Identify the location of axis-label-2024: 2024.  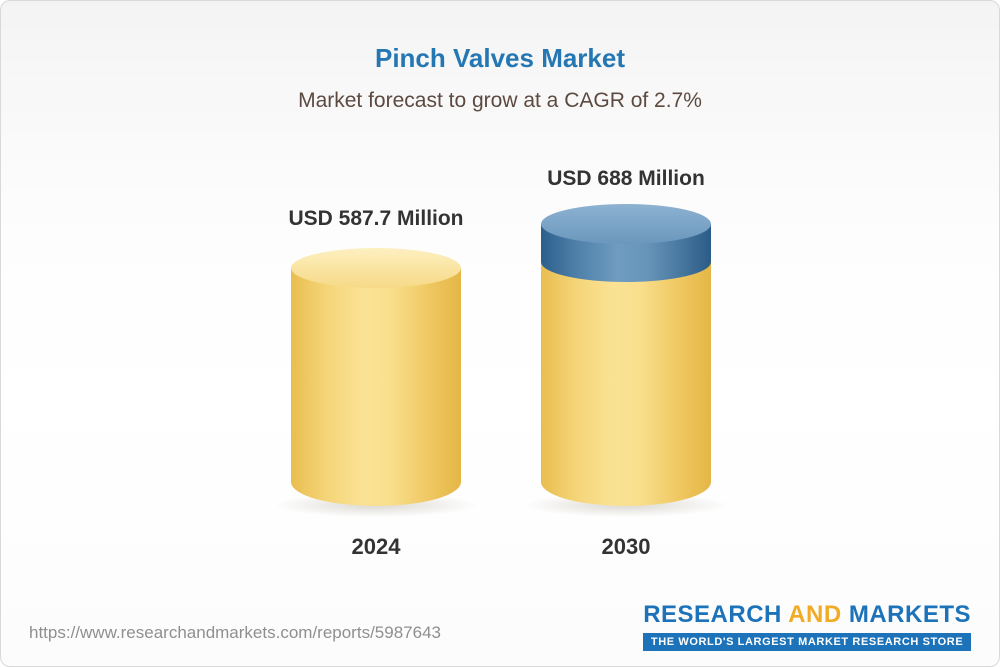
(376, 546).